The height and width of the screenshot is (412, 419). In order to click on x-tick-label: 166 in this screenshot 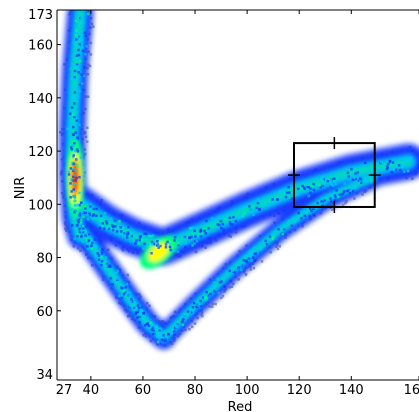, I will do `click(411, 390)`.